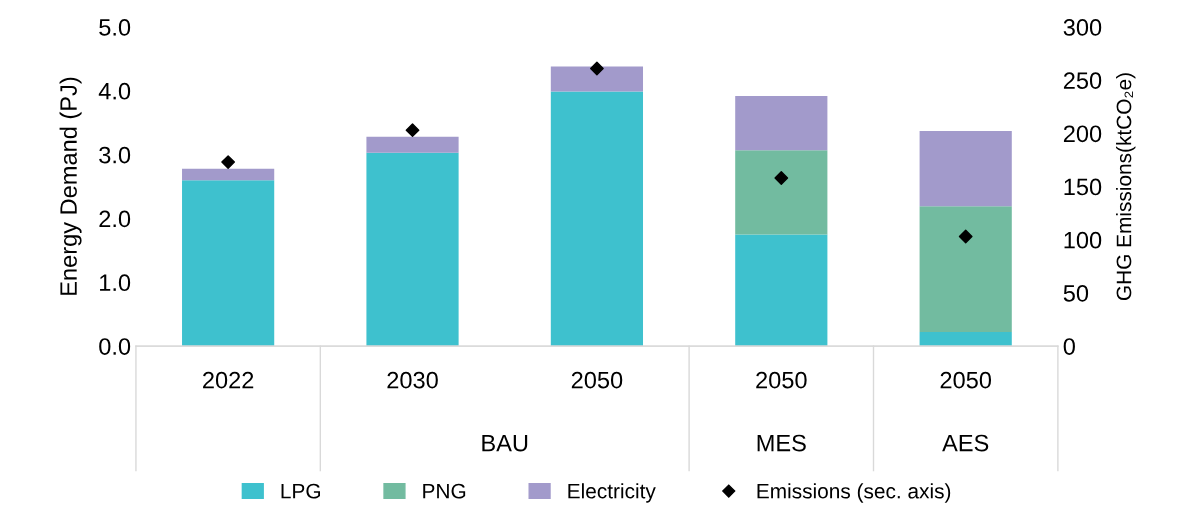  What do you see at coordinates (115, 346) in the screenshot?
I see `y-tick-label: 0.0` at bounding box center [115, 346].